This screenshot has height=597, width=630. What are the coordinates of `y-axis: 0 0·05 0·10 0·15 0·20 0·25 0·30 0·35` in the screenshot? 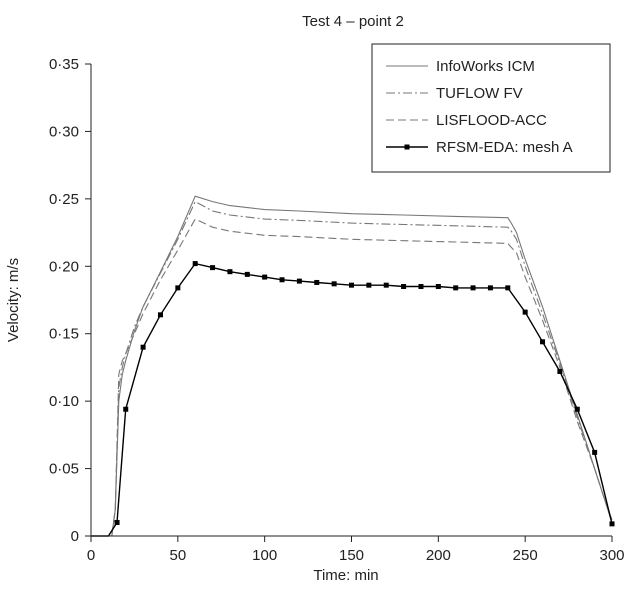 It's located at (70, 300).